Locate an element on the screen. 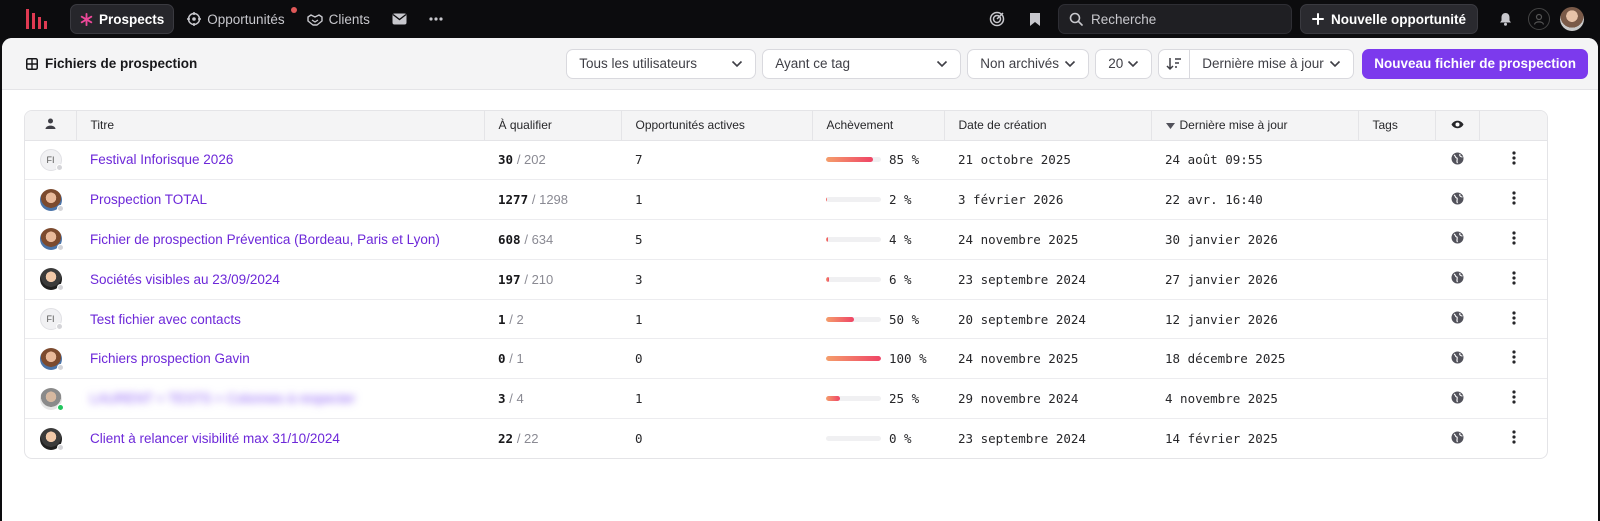 The width and height of the screenshot is (1600, 521). file-title-link: Fichiers prospection Gavin is located at coordinates (170, 359).